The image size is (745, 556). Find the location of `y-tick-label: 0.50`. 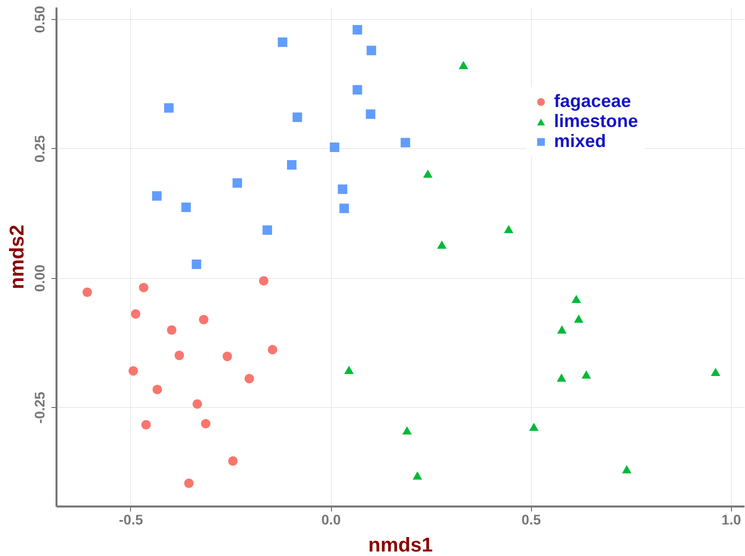

y-tick-label: 0.50 is located at coordinates (40, 20).